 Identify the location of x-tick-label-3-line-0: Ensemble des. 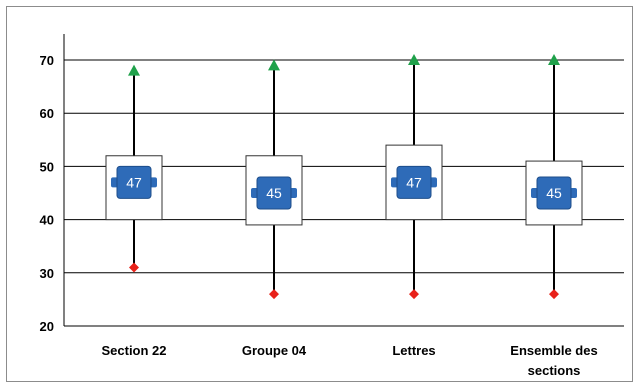
(553, 350).